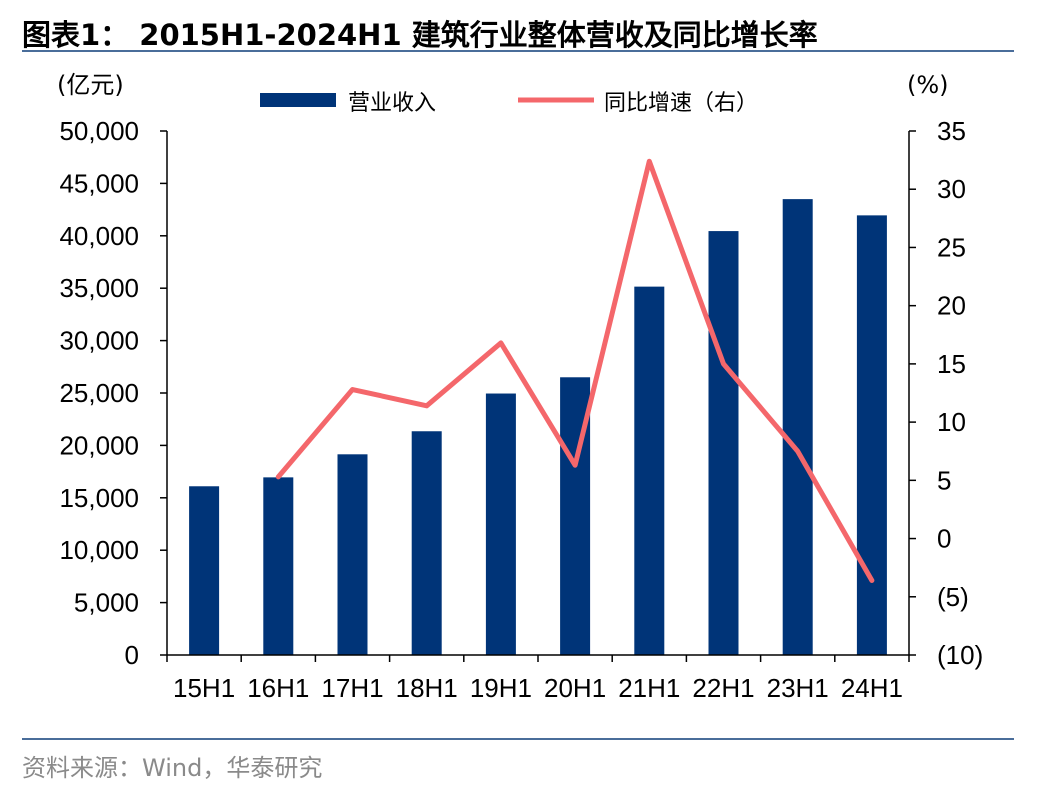 The height and width of the screenshot is (788, 1048). Describe the element at coordinates (951, 189) in the screenshot. I see `right-tick-label: 30` at that location.